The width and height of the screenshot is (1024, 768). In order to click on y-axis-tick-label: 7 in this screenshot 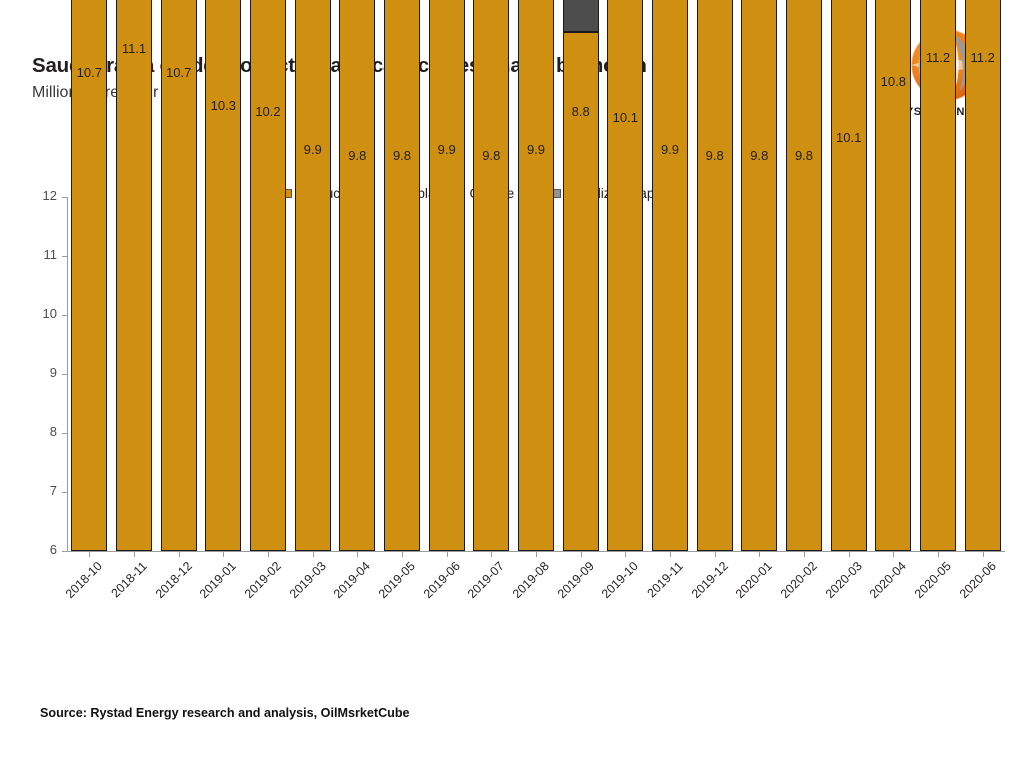, I will do `click(53, 490)`.